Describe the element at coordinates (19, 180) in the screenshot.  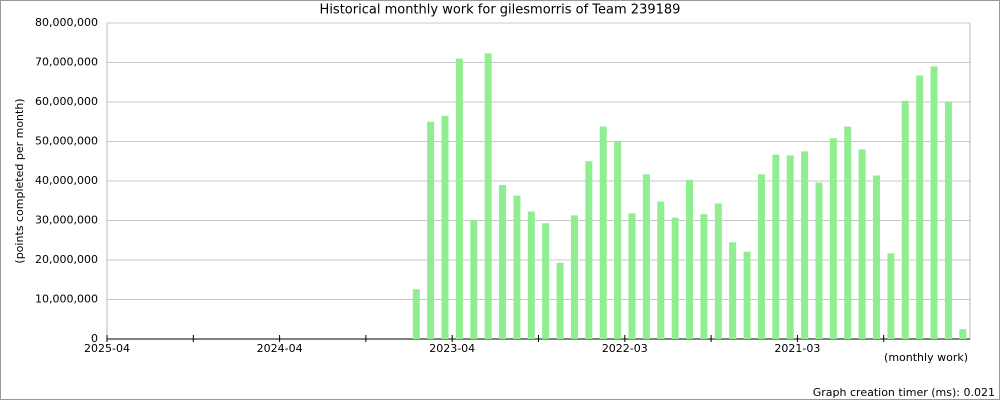
I see `y-axis-label: (points completed per month)` at that location.